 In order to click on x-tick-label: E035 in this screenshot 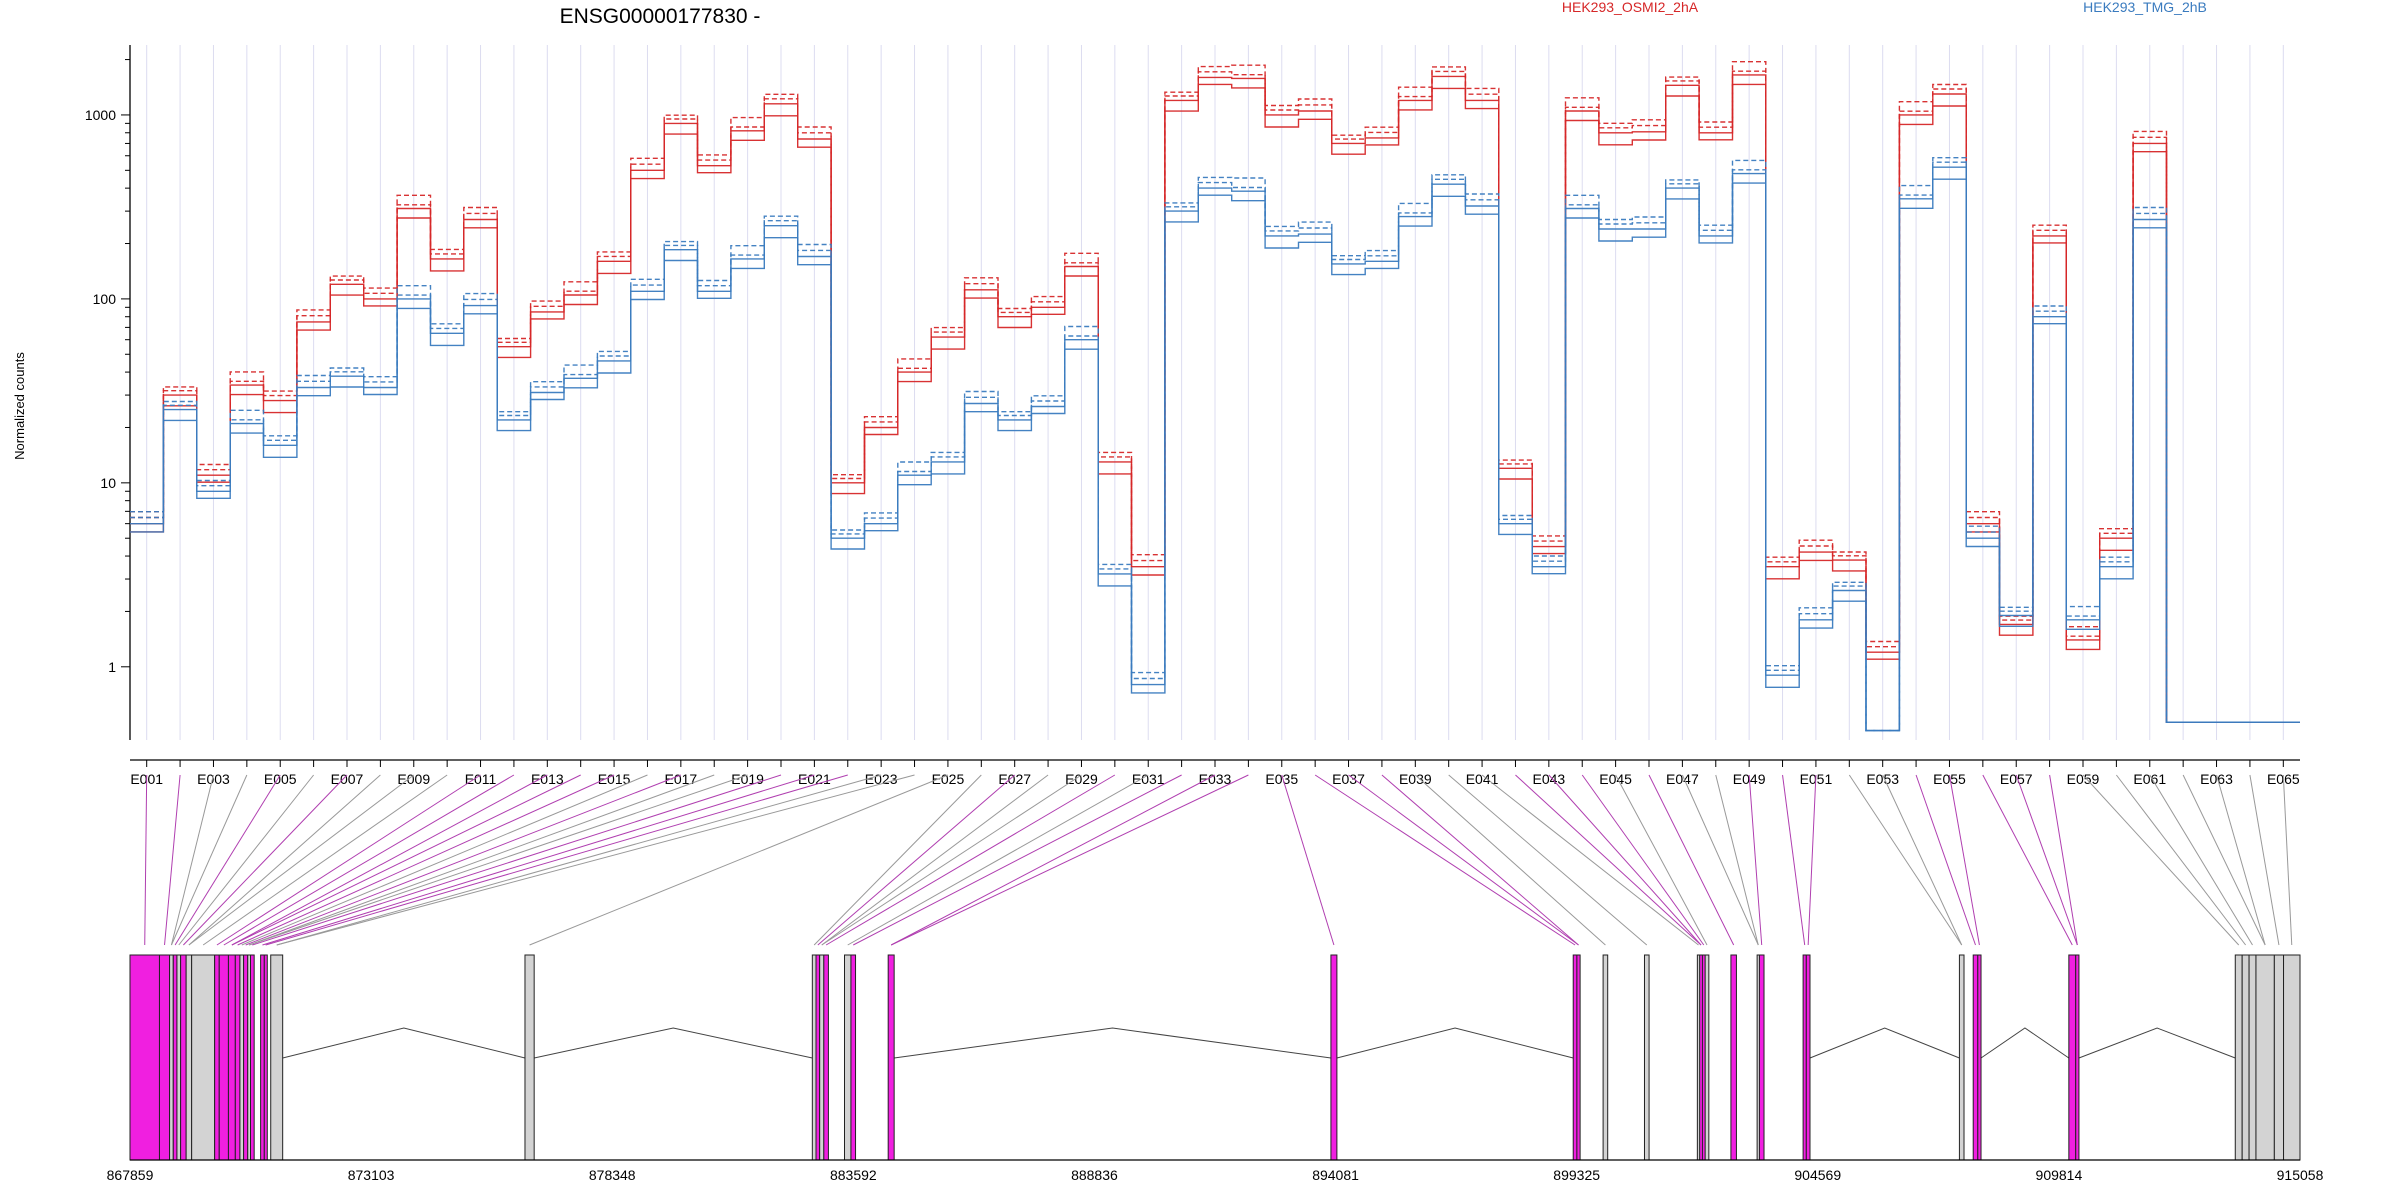, I will do `click(1281, 779)`.